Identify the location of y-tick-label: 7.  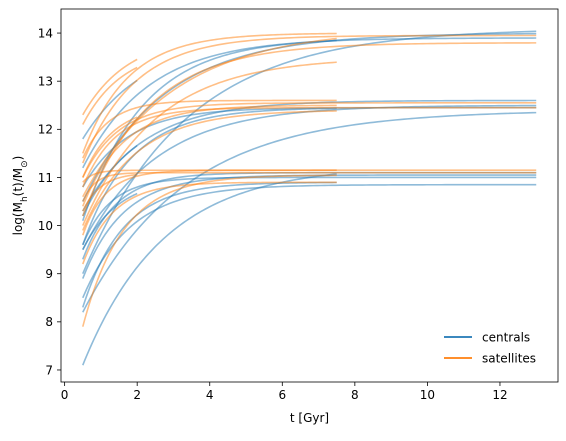
(49, 370).